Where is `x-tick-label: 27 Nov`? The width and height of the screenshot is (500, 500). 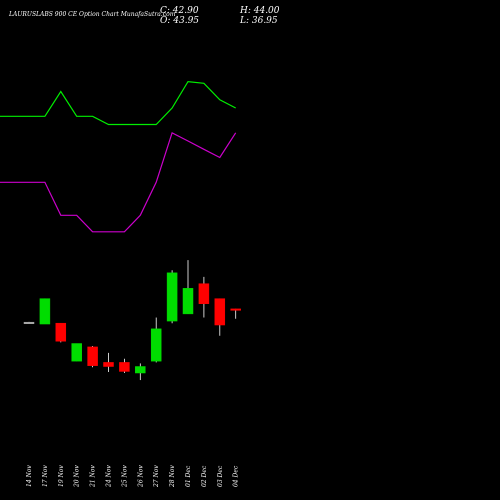 x-tick-label: 27 Nov is located at coordinates (156, 476).